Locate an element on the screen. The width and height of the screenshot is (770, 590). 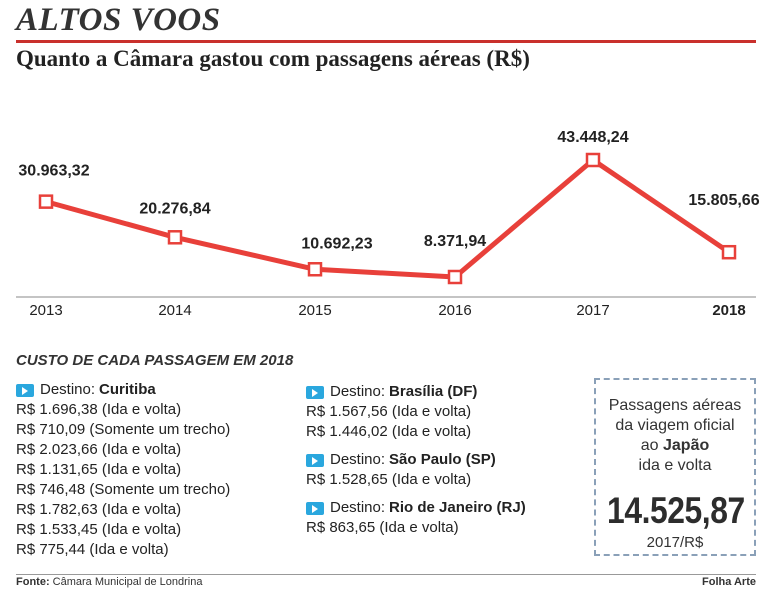
destination-header: Destino: São Paulo (SP) is located at coordinates (416, 460).